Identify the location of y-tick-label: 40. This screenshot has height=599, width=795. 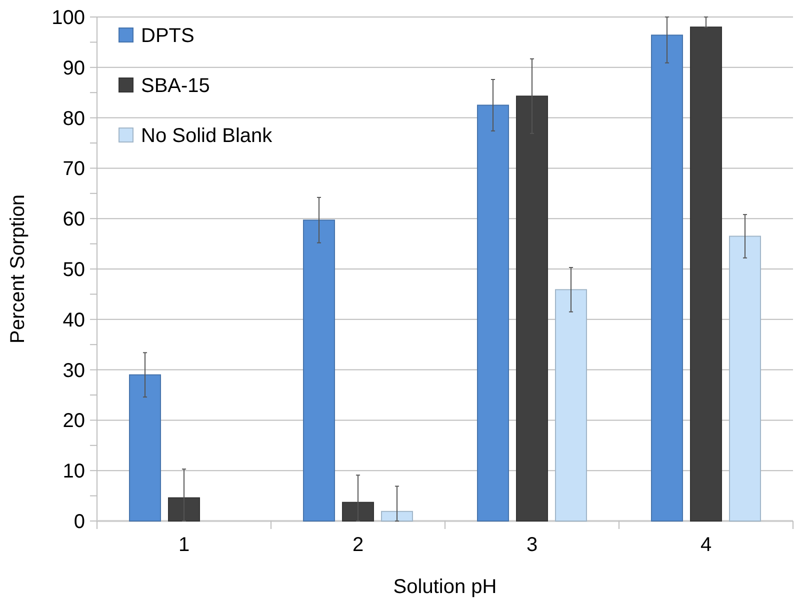
(73, 320).